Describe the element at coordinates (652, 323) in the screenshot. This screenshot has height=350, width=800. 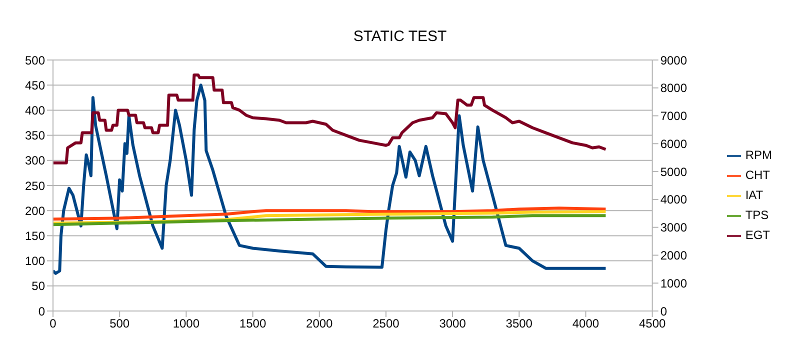
I see `x-tick-label: 4500` at that location.